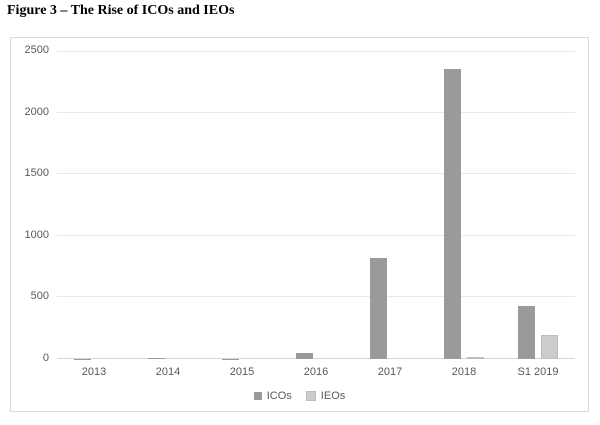  I want to click on bar-icos-2014, so click(156, 358).